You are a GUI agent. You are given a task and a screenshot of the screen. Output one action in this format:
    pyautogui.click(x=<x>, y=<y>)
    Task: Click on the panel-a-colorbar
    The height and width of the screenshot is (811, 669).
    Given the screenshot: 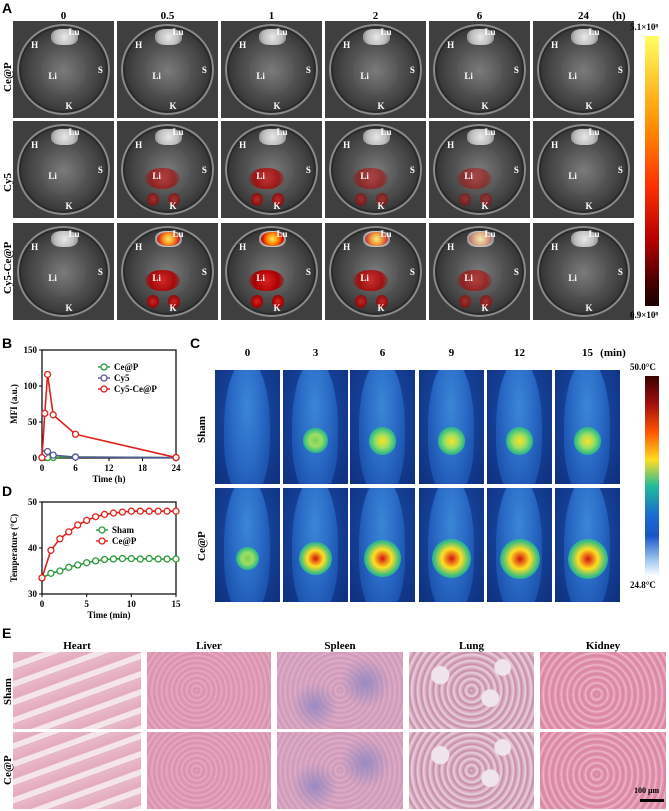 What is the action you would take?
    pyautogui.click(x=652, y=171)
    